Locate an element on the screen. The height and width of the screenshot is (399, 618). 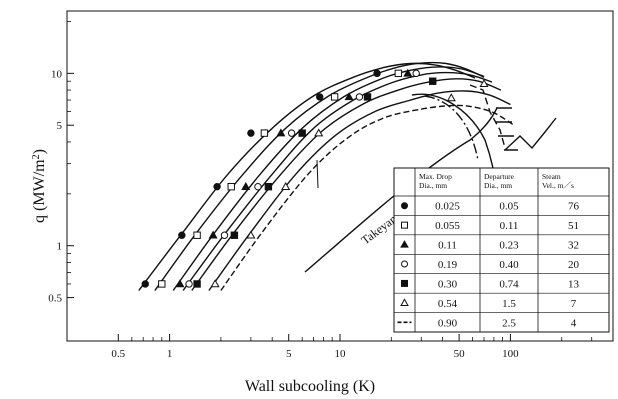
x-tick-label: 50 is located at coordinates (460, 354).